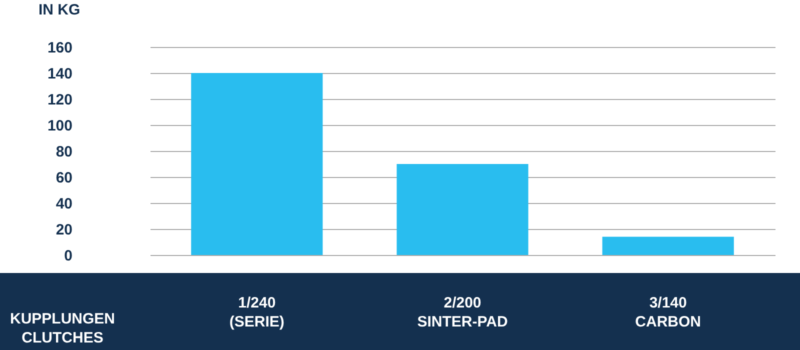 The image size is (800, 350). What do you see at coordinates (64, 204) in the screenshot?
I see `y-tick-label: 40` at bounding box center [64, 204].